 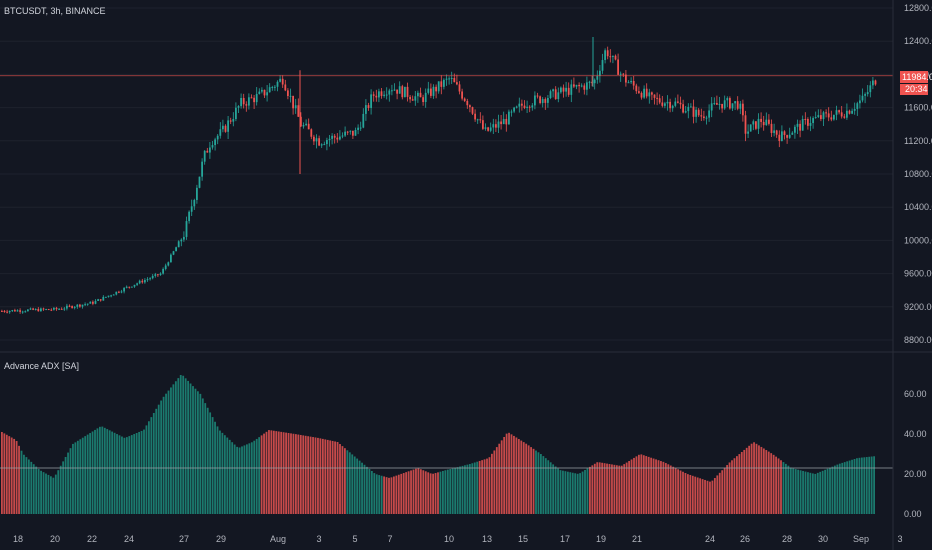 I want to click on indicator-title: Advance ADX [SA], so click(x=41, y=366).